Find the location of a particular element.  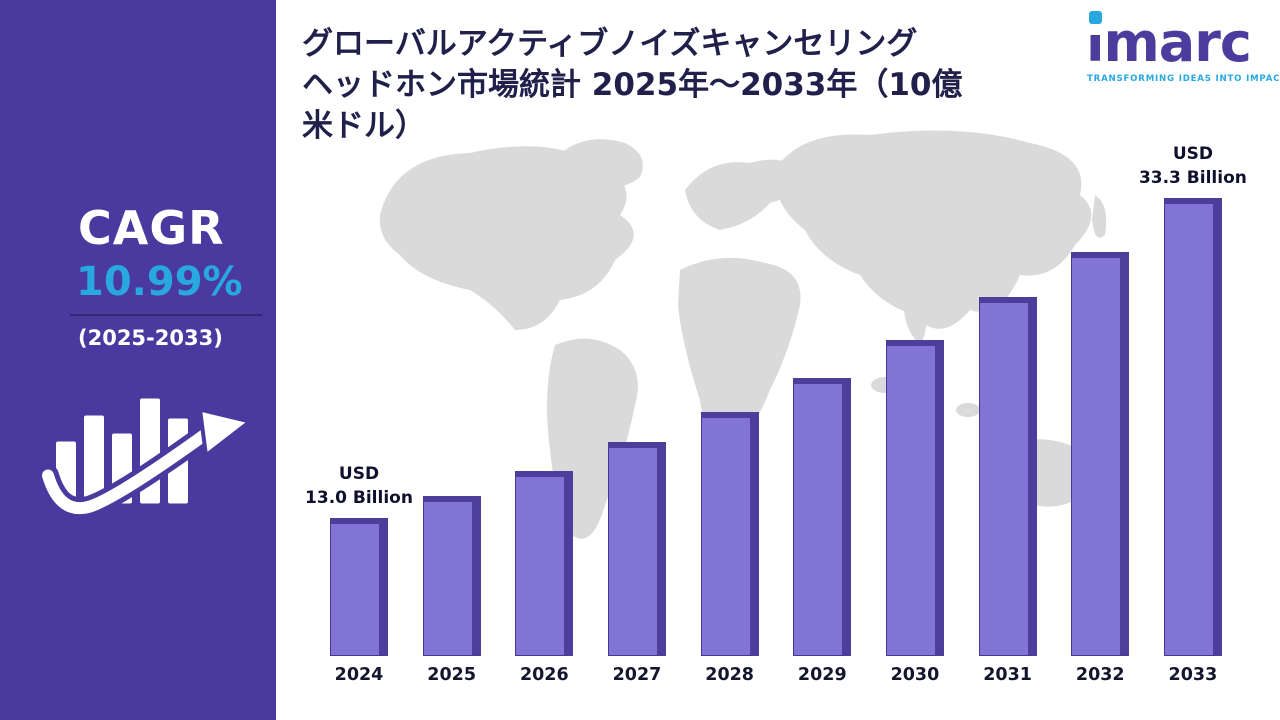

bar-column: 2031 is located at coordinates (1007, 492).